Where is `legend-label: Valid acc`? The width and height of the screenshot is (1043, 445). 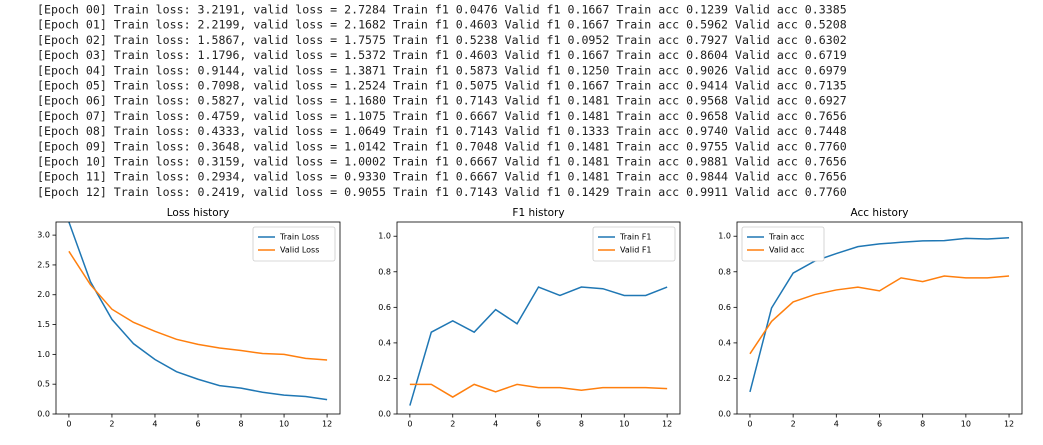 legend-label: Valid acc is located at coordinates (787, 250).